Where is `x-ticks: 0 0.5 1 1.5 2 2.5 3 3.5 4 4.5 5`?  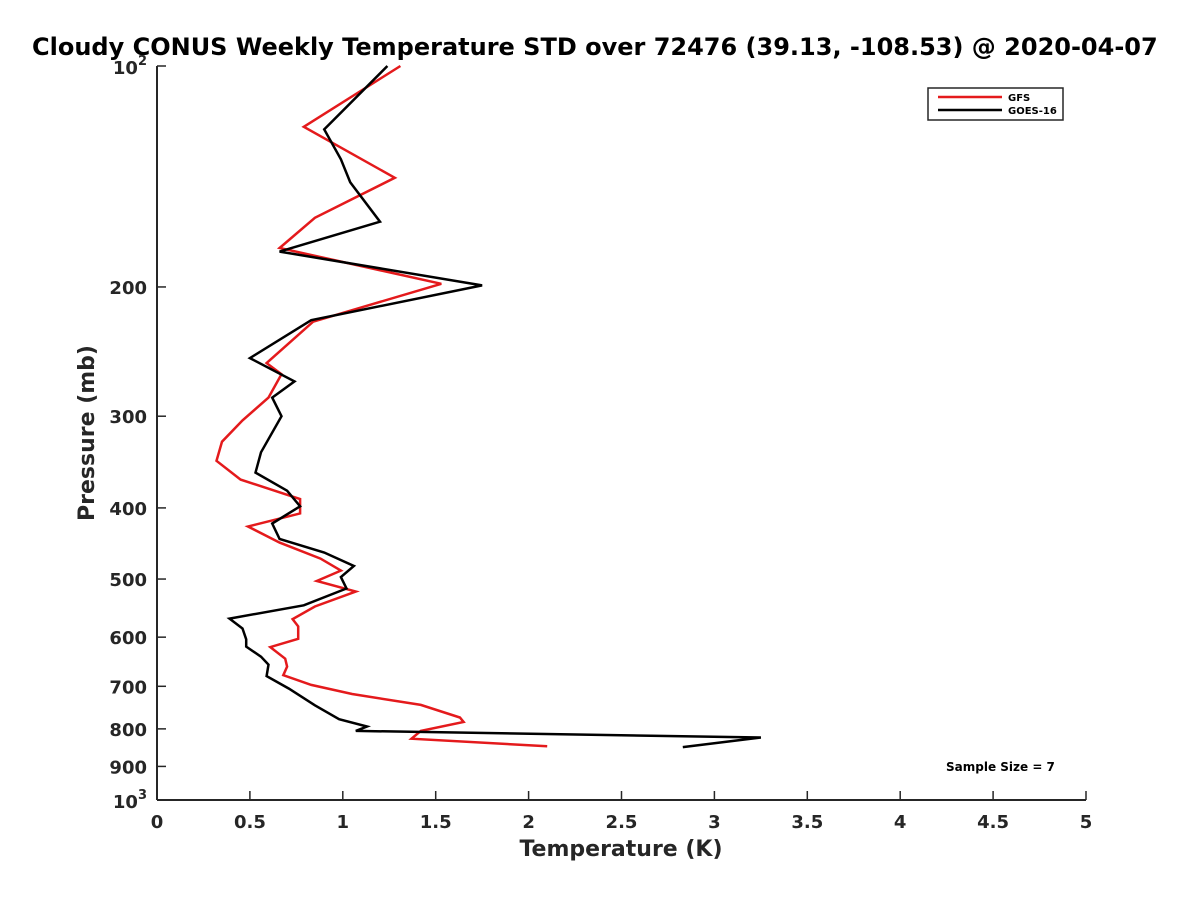 x-ticks: 0 0.5 1 1.5 2 2.5 3 3.5 4 4.5 5 is located at coordinates (622, 812).